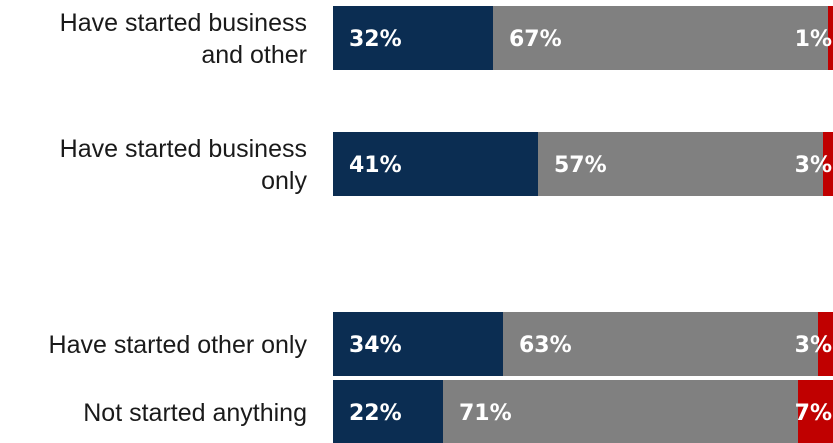 The width and height of the screenshot is (833, 443). Describe the element at coordinates (535, 39) in the screenshot. I see `value-label: 67%` at that location.